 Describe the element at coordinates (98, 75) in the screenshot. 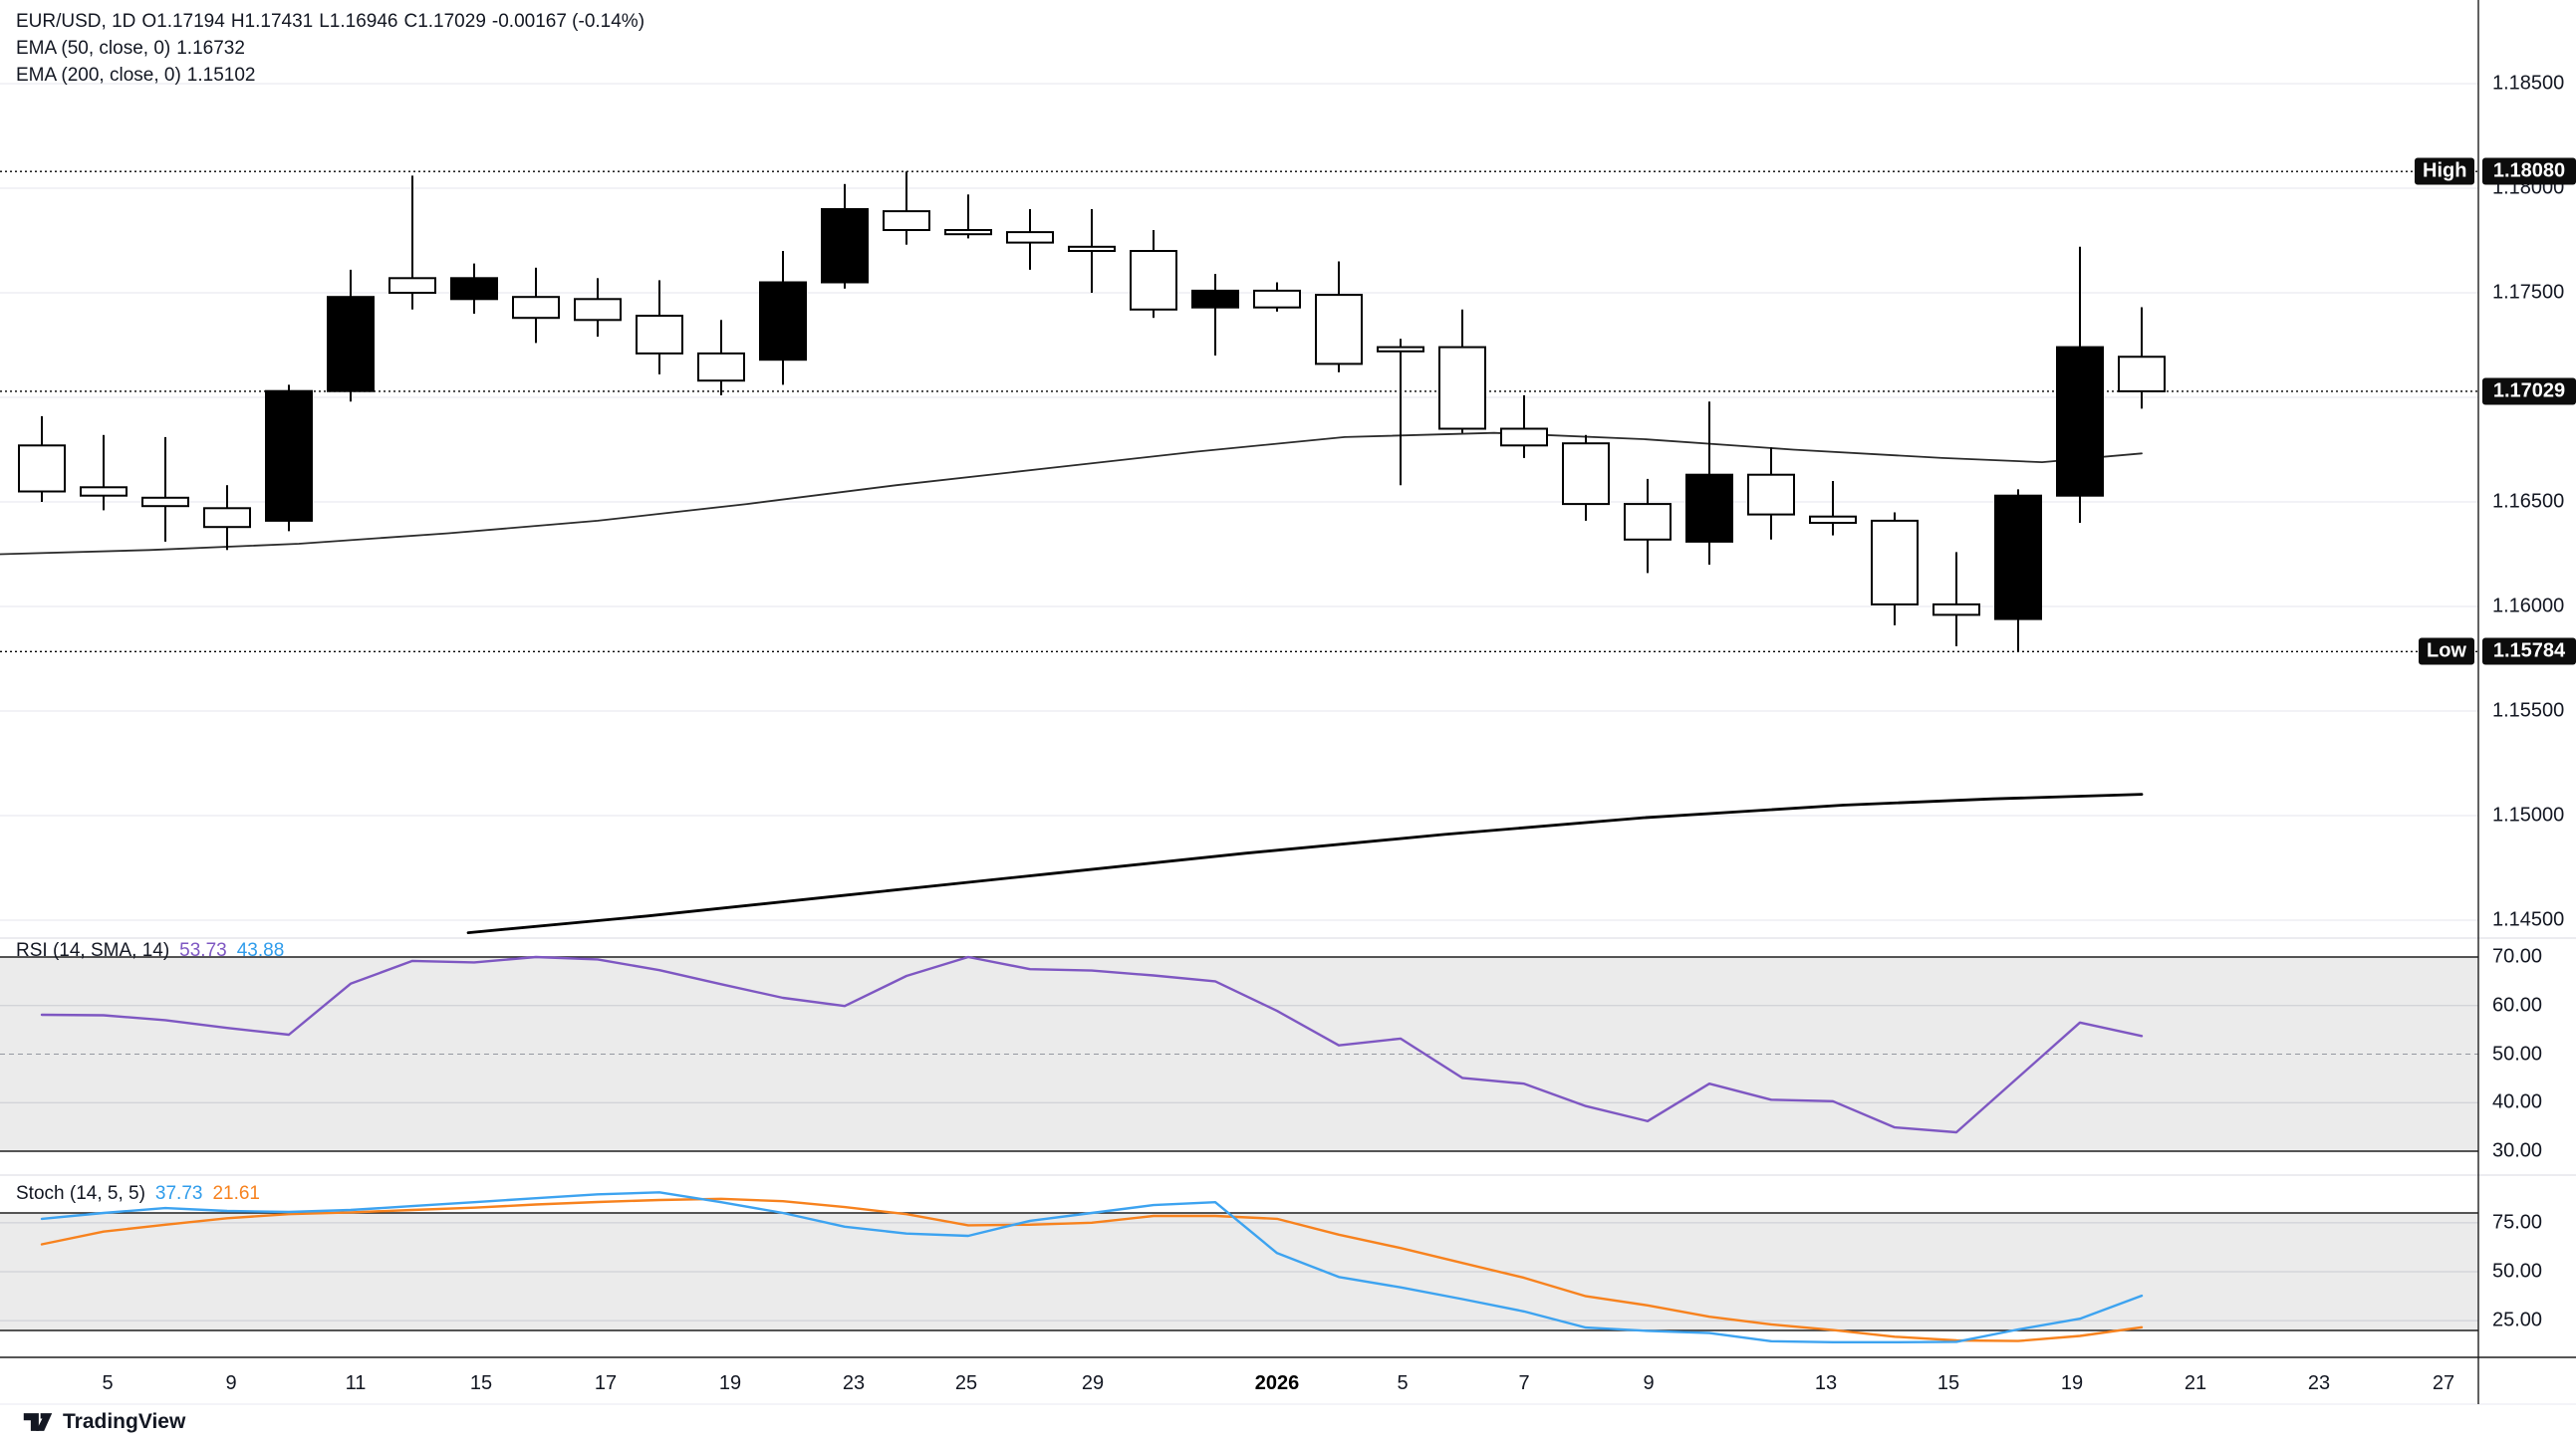

I see `ema200-label: EMA (200, close, 0)` at that location.